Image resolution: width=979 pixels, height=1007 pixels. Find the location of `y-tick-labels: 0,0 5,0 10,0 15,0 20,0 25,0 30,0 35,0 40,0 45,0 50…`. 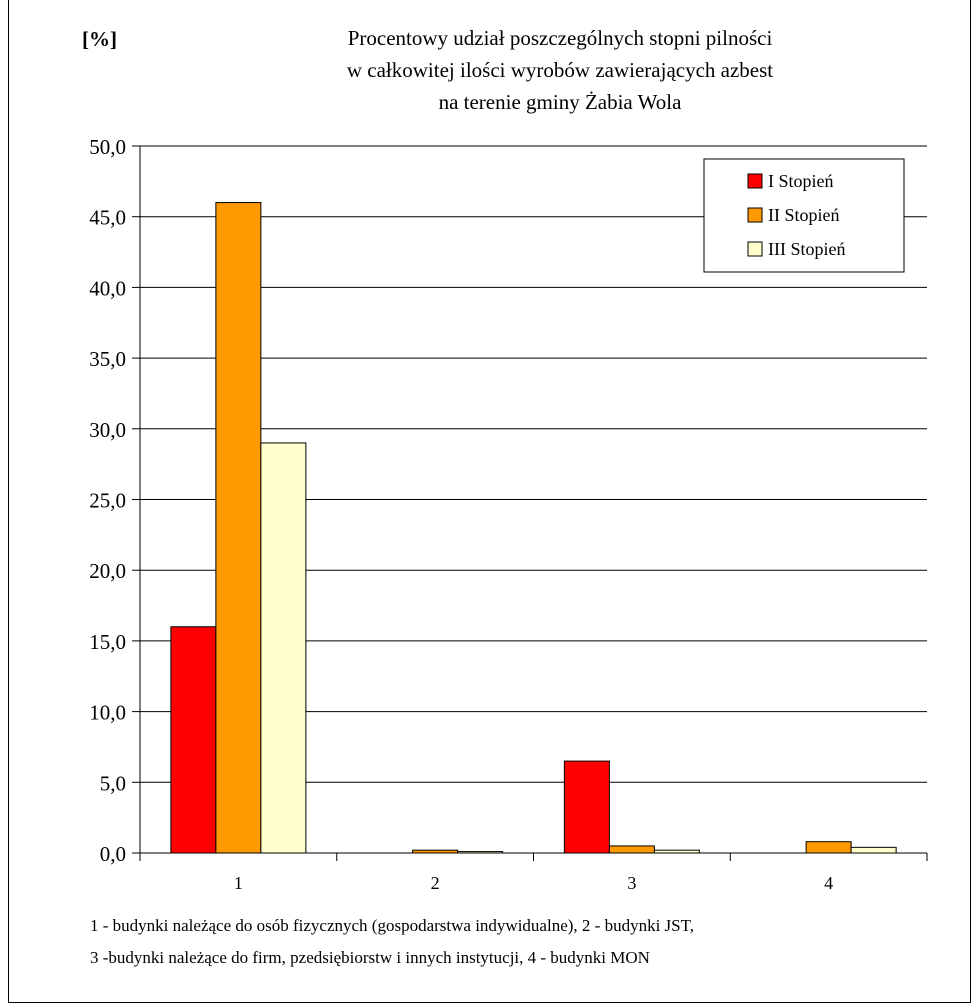

y-tick-labels: 0,0 5,0 10,0 15,0 20,0 25,0 30,0 35,0 40,0 45,0 50… is located at coordinates (114, 500).